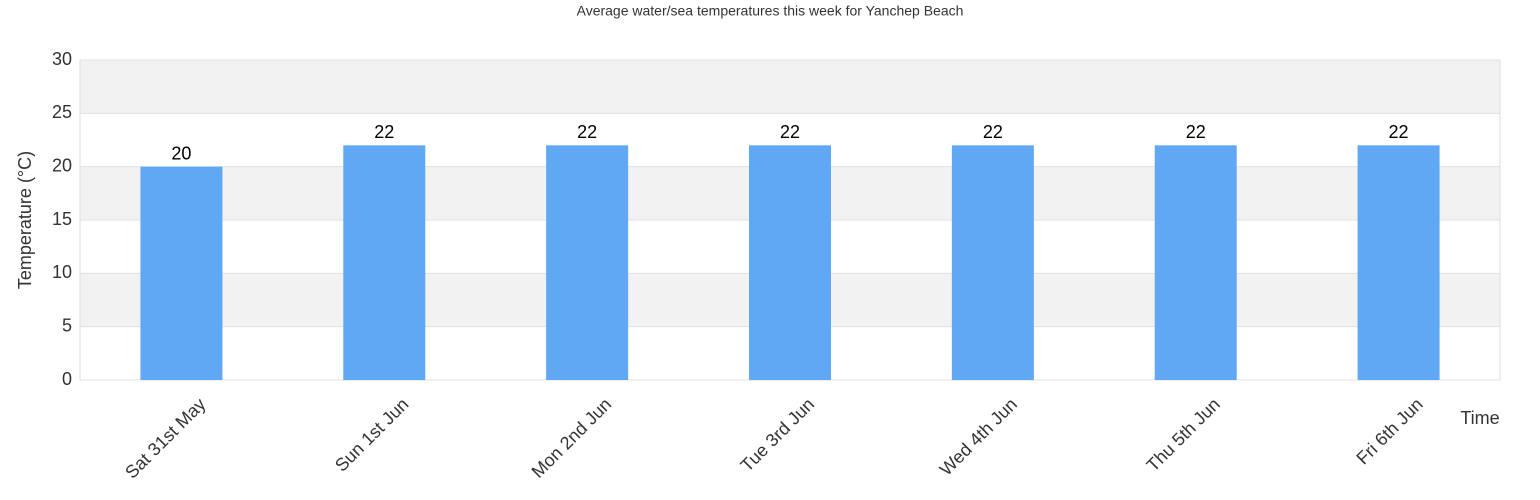 This screenshot has height=500, width=1540. What do you see at coordinates (62, 112) in the screenshot?
I see `y-tick-label: 25` at bounding box center [62, 112].